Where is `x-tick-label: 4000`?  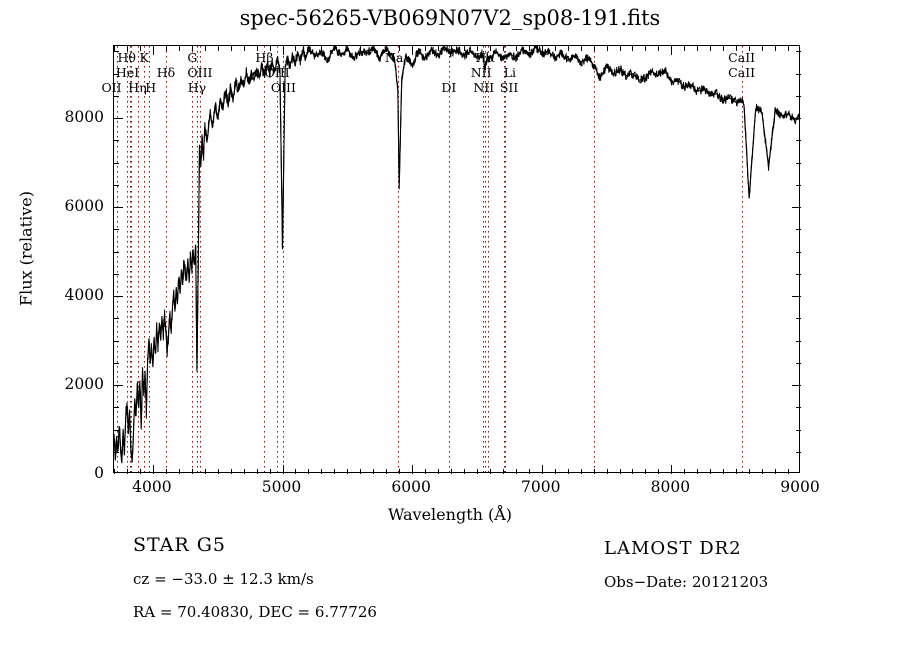
x-tick-label: 4000 is located at coordinates (152, 487).